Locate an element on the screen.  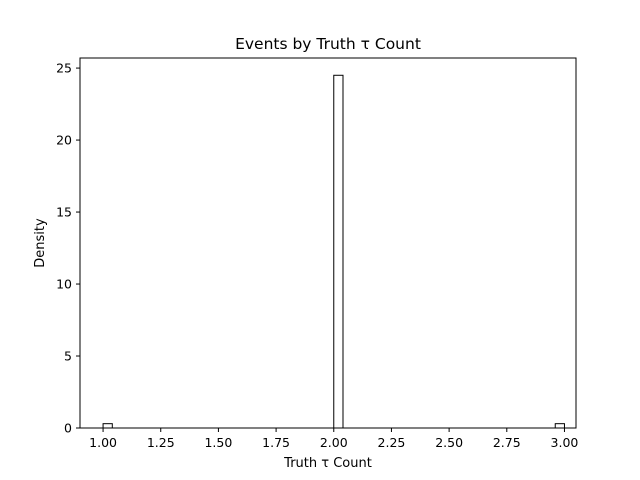
x-tick-label: 1.75 is located at coordinates (276, 442).